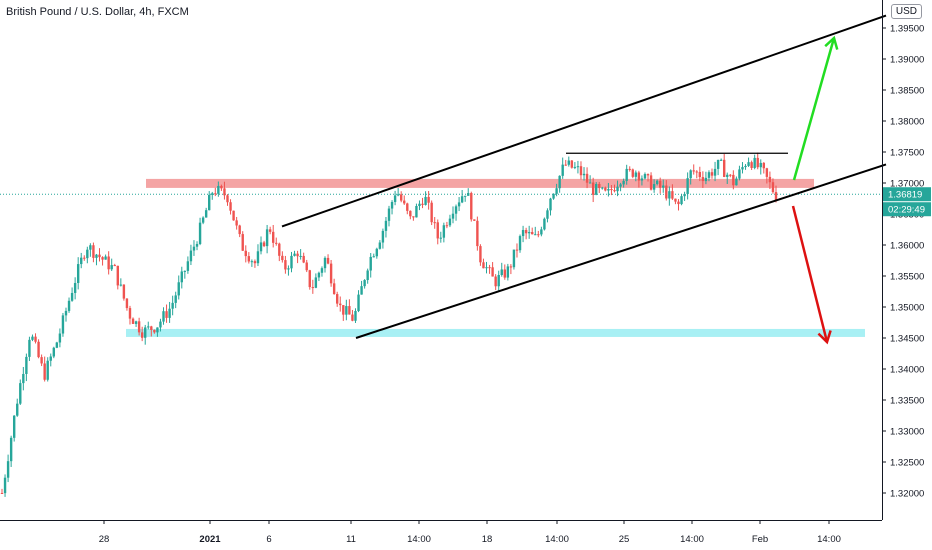 This screenshot has height=550, width=932. What do you see at coordinates (907, 432) in the screenshot?
I see `price-tick-label: 1.33000` at bounding box center [907, 432].